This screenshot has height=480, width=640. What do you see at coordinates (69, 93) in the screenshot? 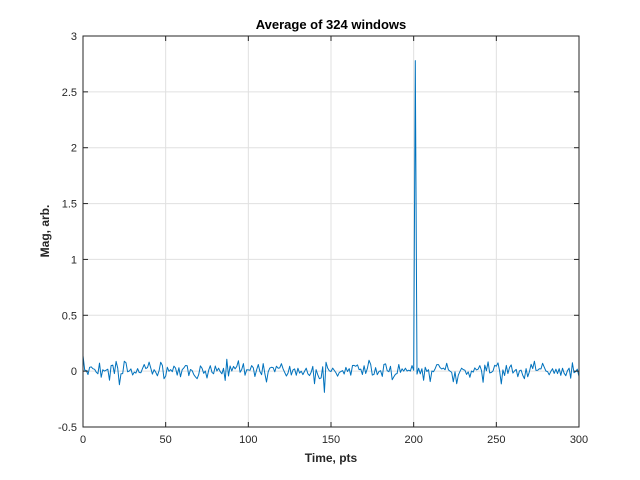
I see `y-tick-label: 2.5` at bounding box center [69, 93].